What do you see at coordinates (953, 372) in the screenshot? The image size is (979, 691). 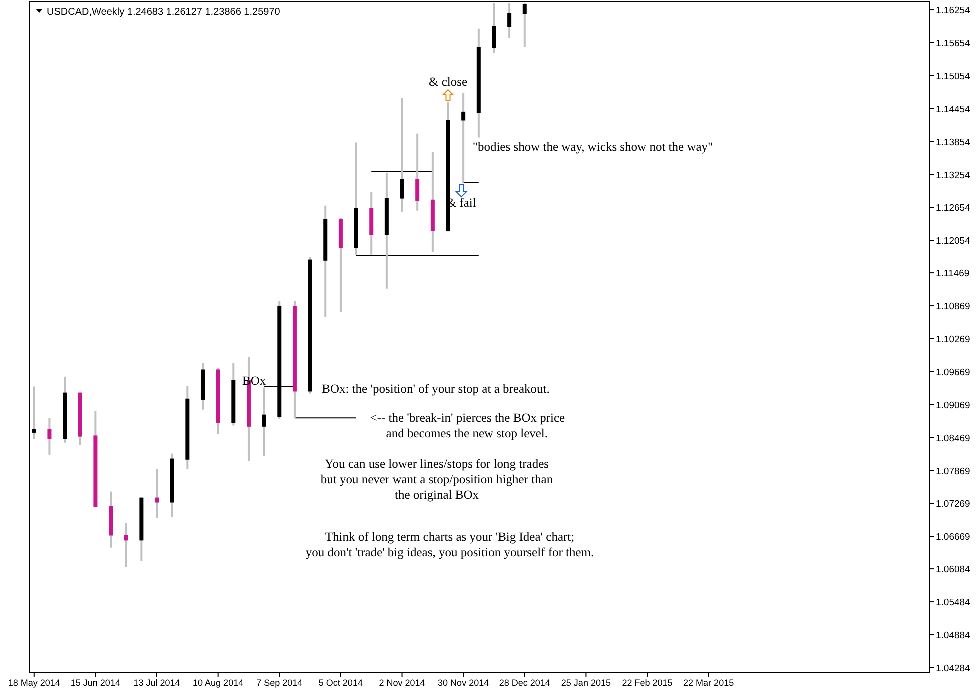 I see `y-tick-label: 1.09669` at bounding box center [953, 372].